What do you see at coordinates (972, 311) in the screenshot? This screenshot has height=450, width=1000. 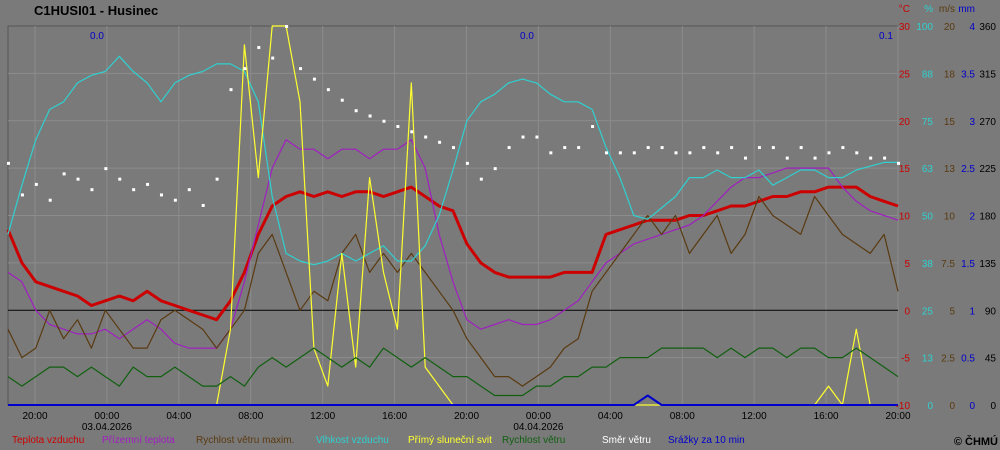 I see `axis-tick-label: 1` at bounding box center [972, 311].